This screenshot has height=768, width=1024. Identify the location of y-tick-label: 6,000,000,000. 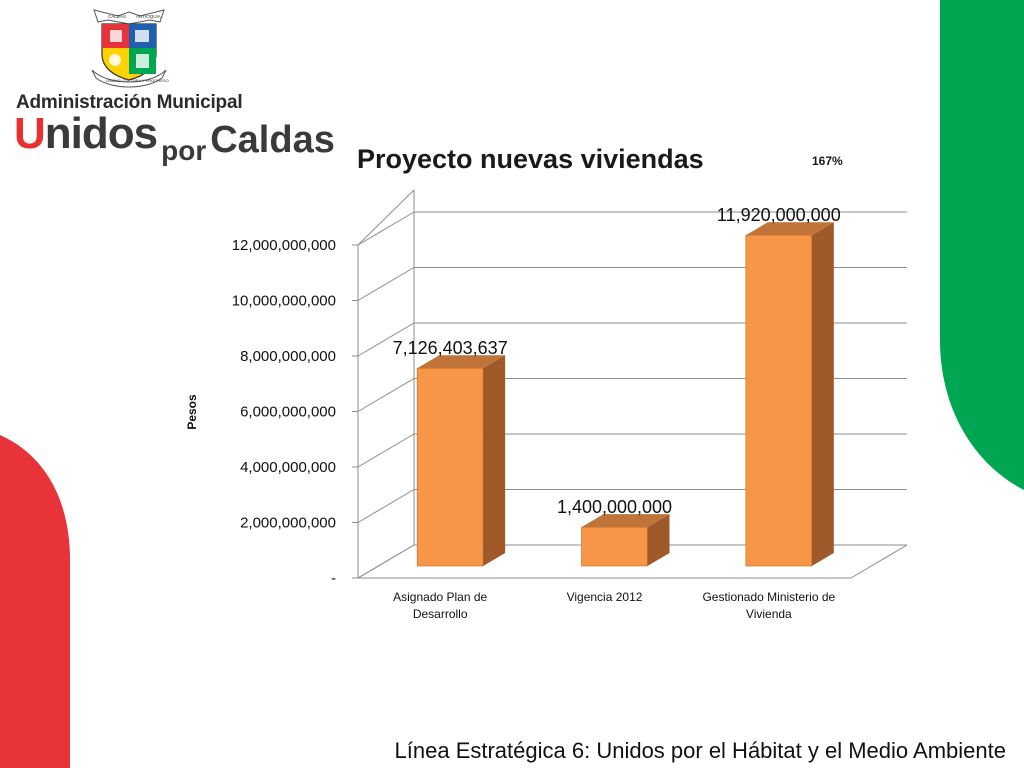
(288, 412).